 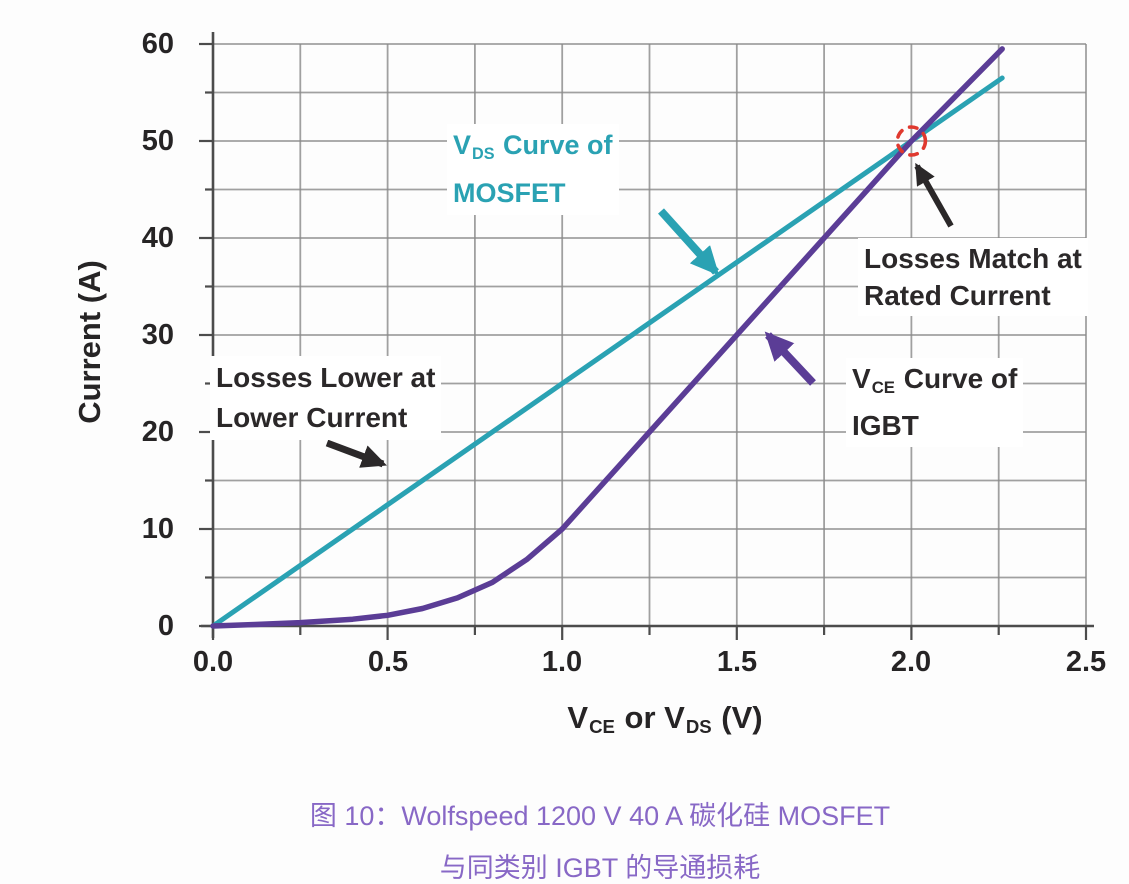 What do you see at coordinates (885, 425) in the screenshot?
I see `igbt-label-line2: IGBT` at bounding box center [885, 425].